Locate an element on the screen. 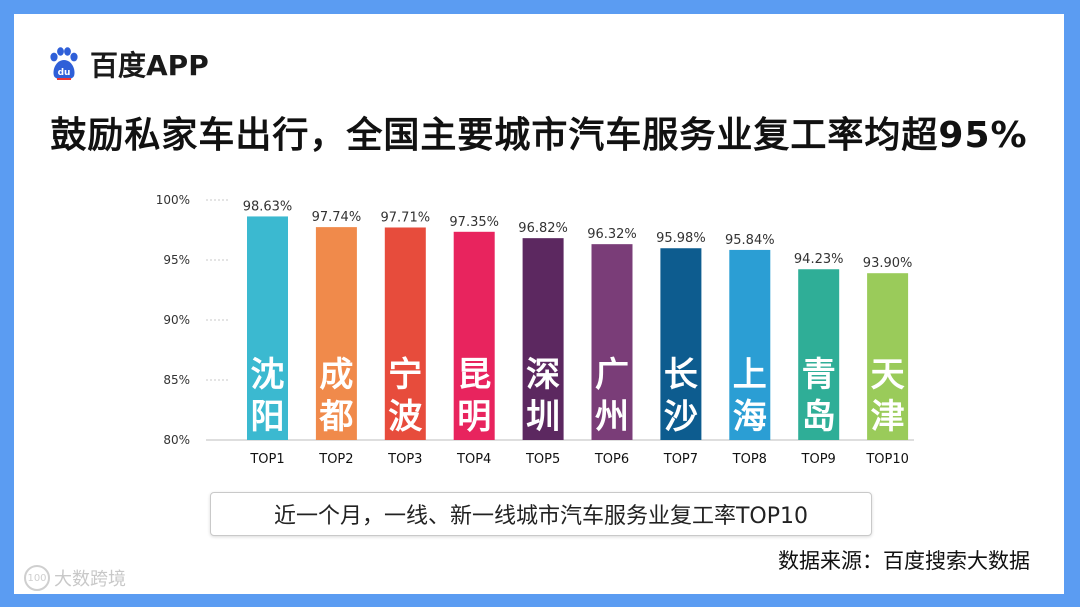 This screenshot has width=1080, height=607. bar-city-label: 成 is located at coordinates (336, 375).